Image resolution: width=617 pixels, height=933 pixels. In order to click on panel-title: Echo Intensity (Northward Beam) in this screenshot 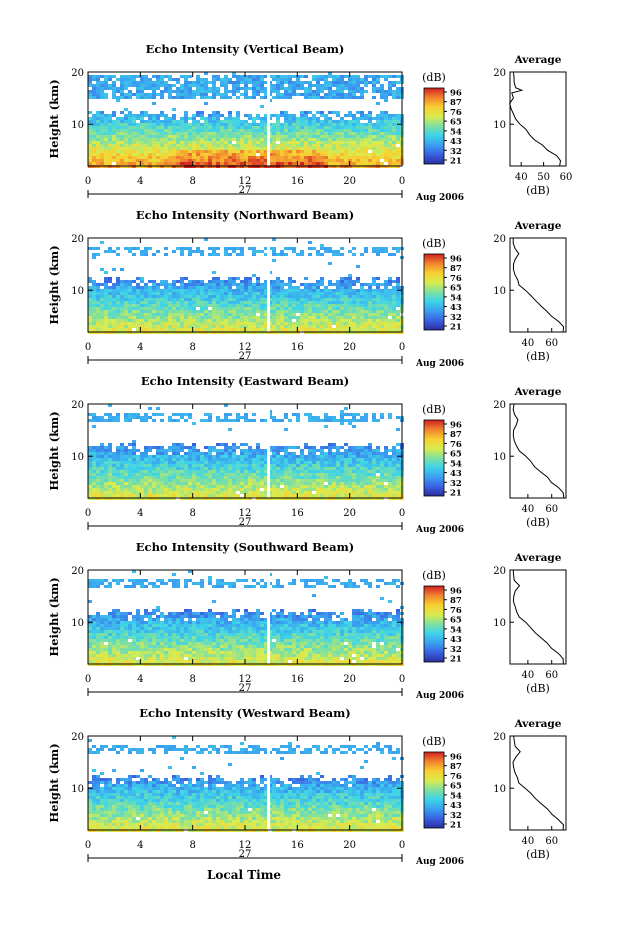, I will do `click(245, 215)`.